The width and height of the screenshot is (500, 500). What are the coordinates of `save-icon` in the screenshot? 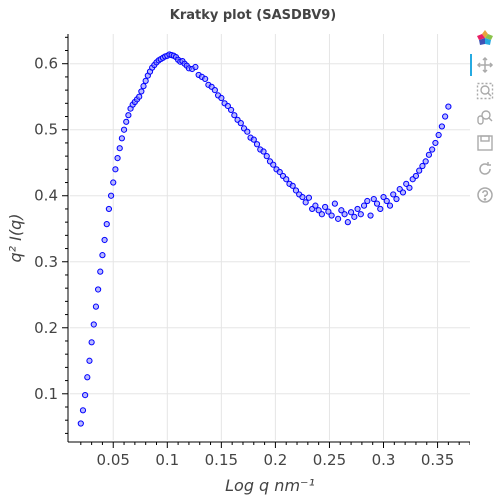 It's located at (485, 143).